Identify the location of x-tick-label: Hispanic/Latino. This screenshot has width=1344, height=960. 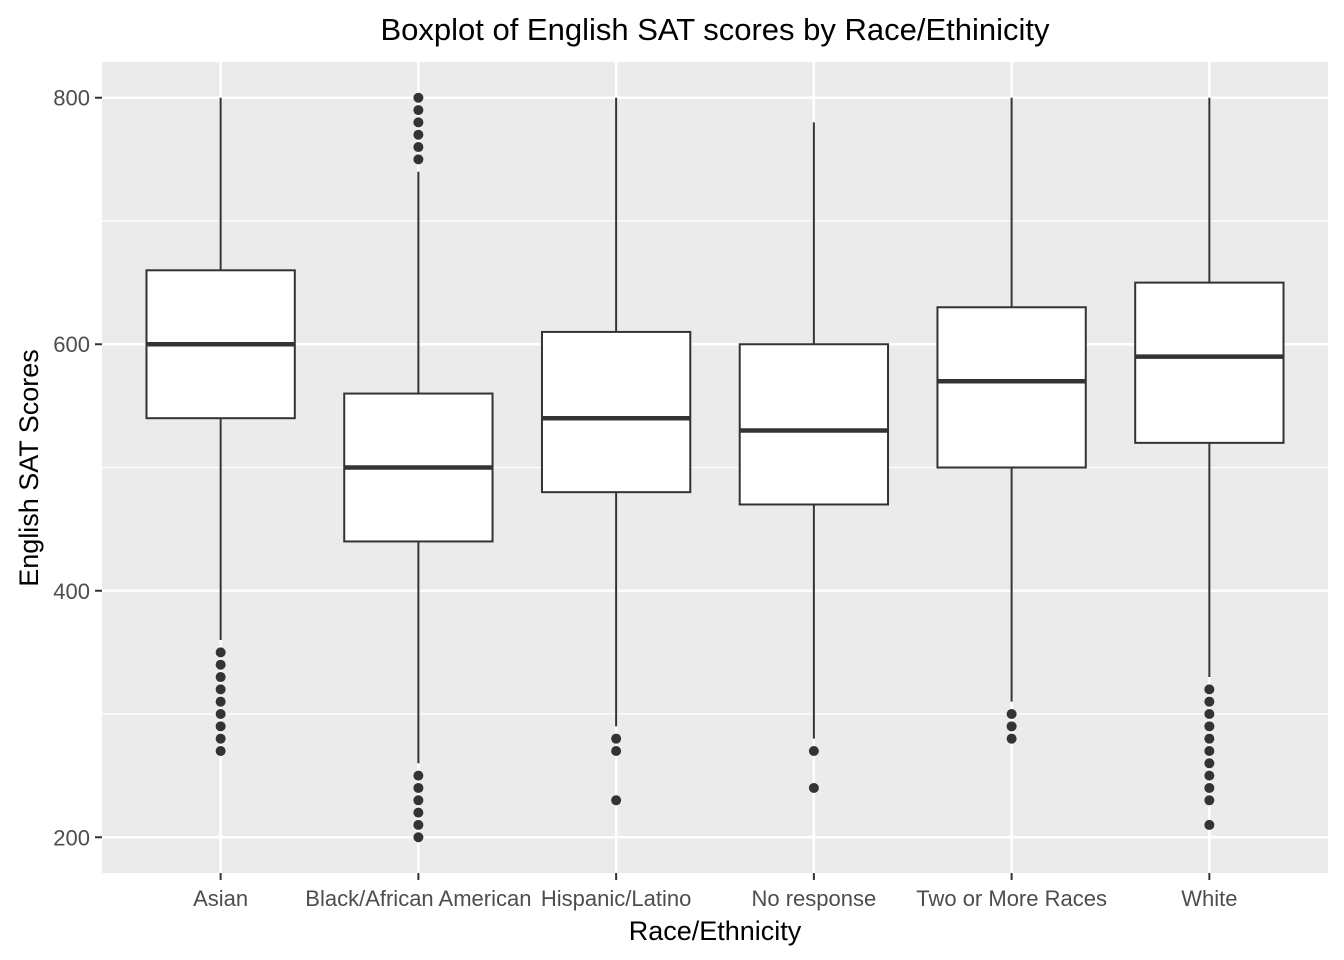
(616, 898).